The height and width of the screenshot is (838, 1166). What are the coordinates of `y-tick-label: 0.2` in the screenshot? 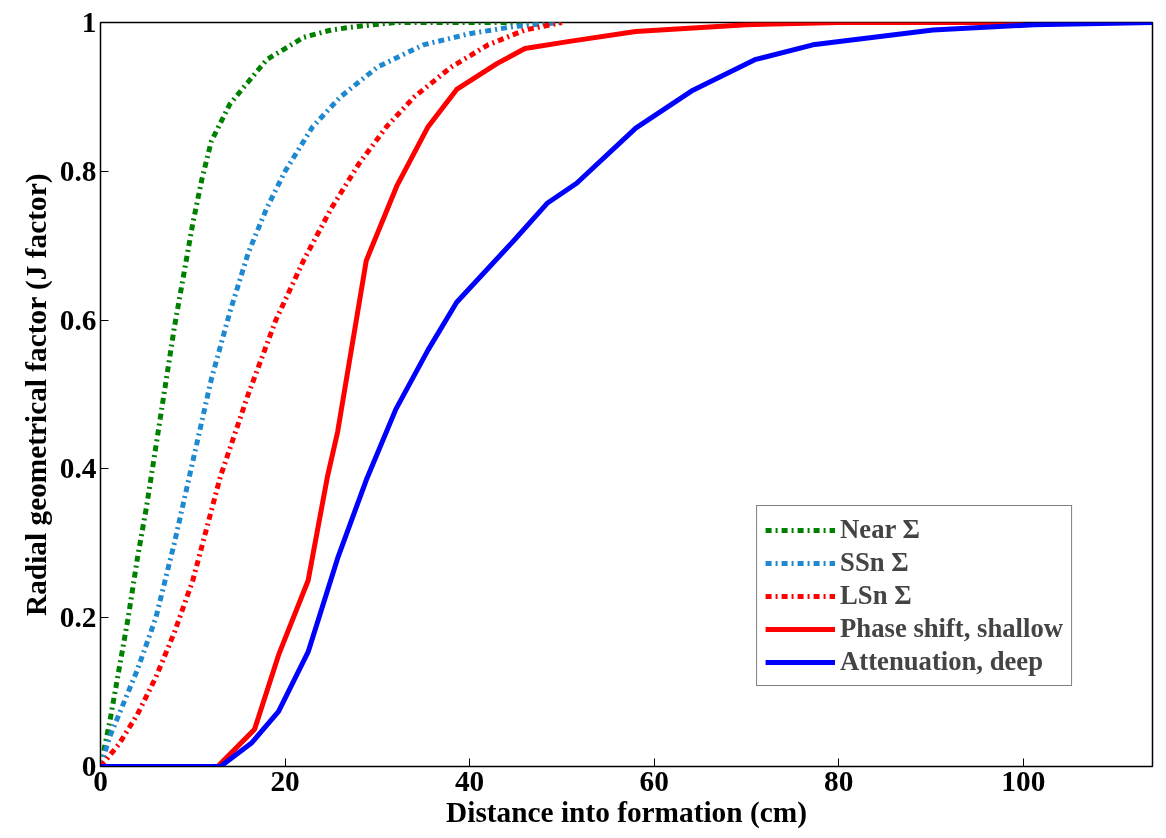 It's located at (78, 617).